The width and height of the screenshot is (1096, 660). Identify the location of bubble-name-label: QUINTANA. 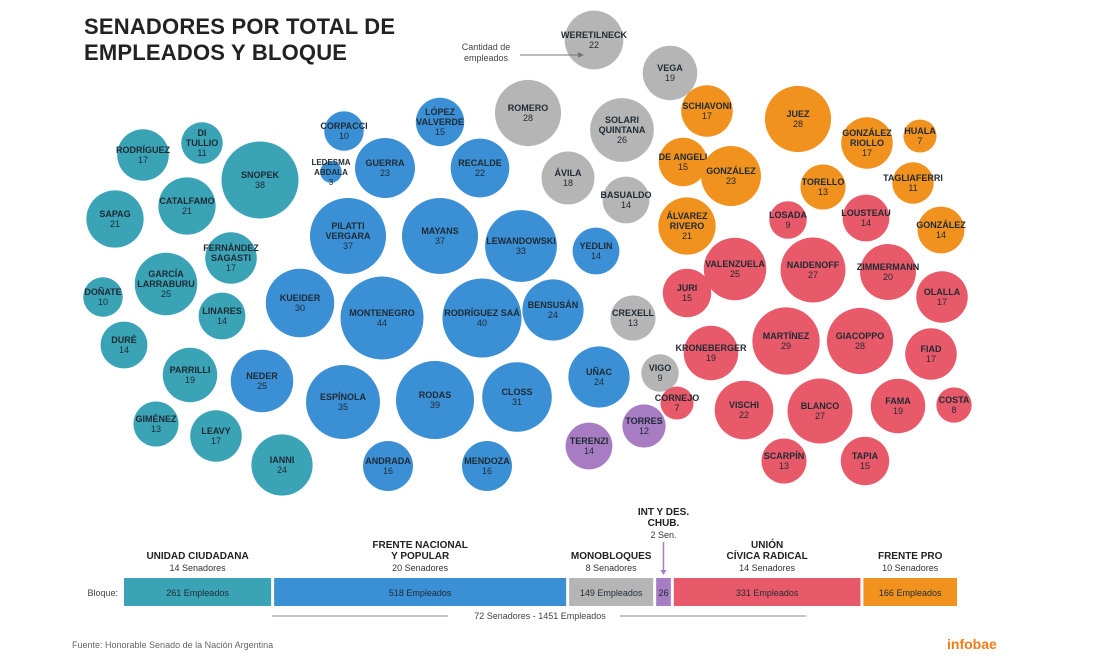
(622, 130).